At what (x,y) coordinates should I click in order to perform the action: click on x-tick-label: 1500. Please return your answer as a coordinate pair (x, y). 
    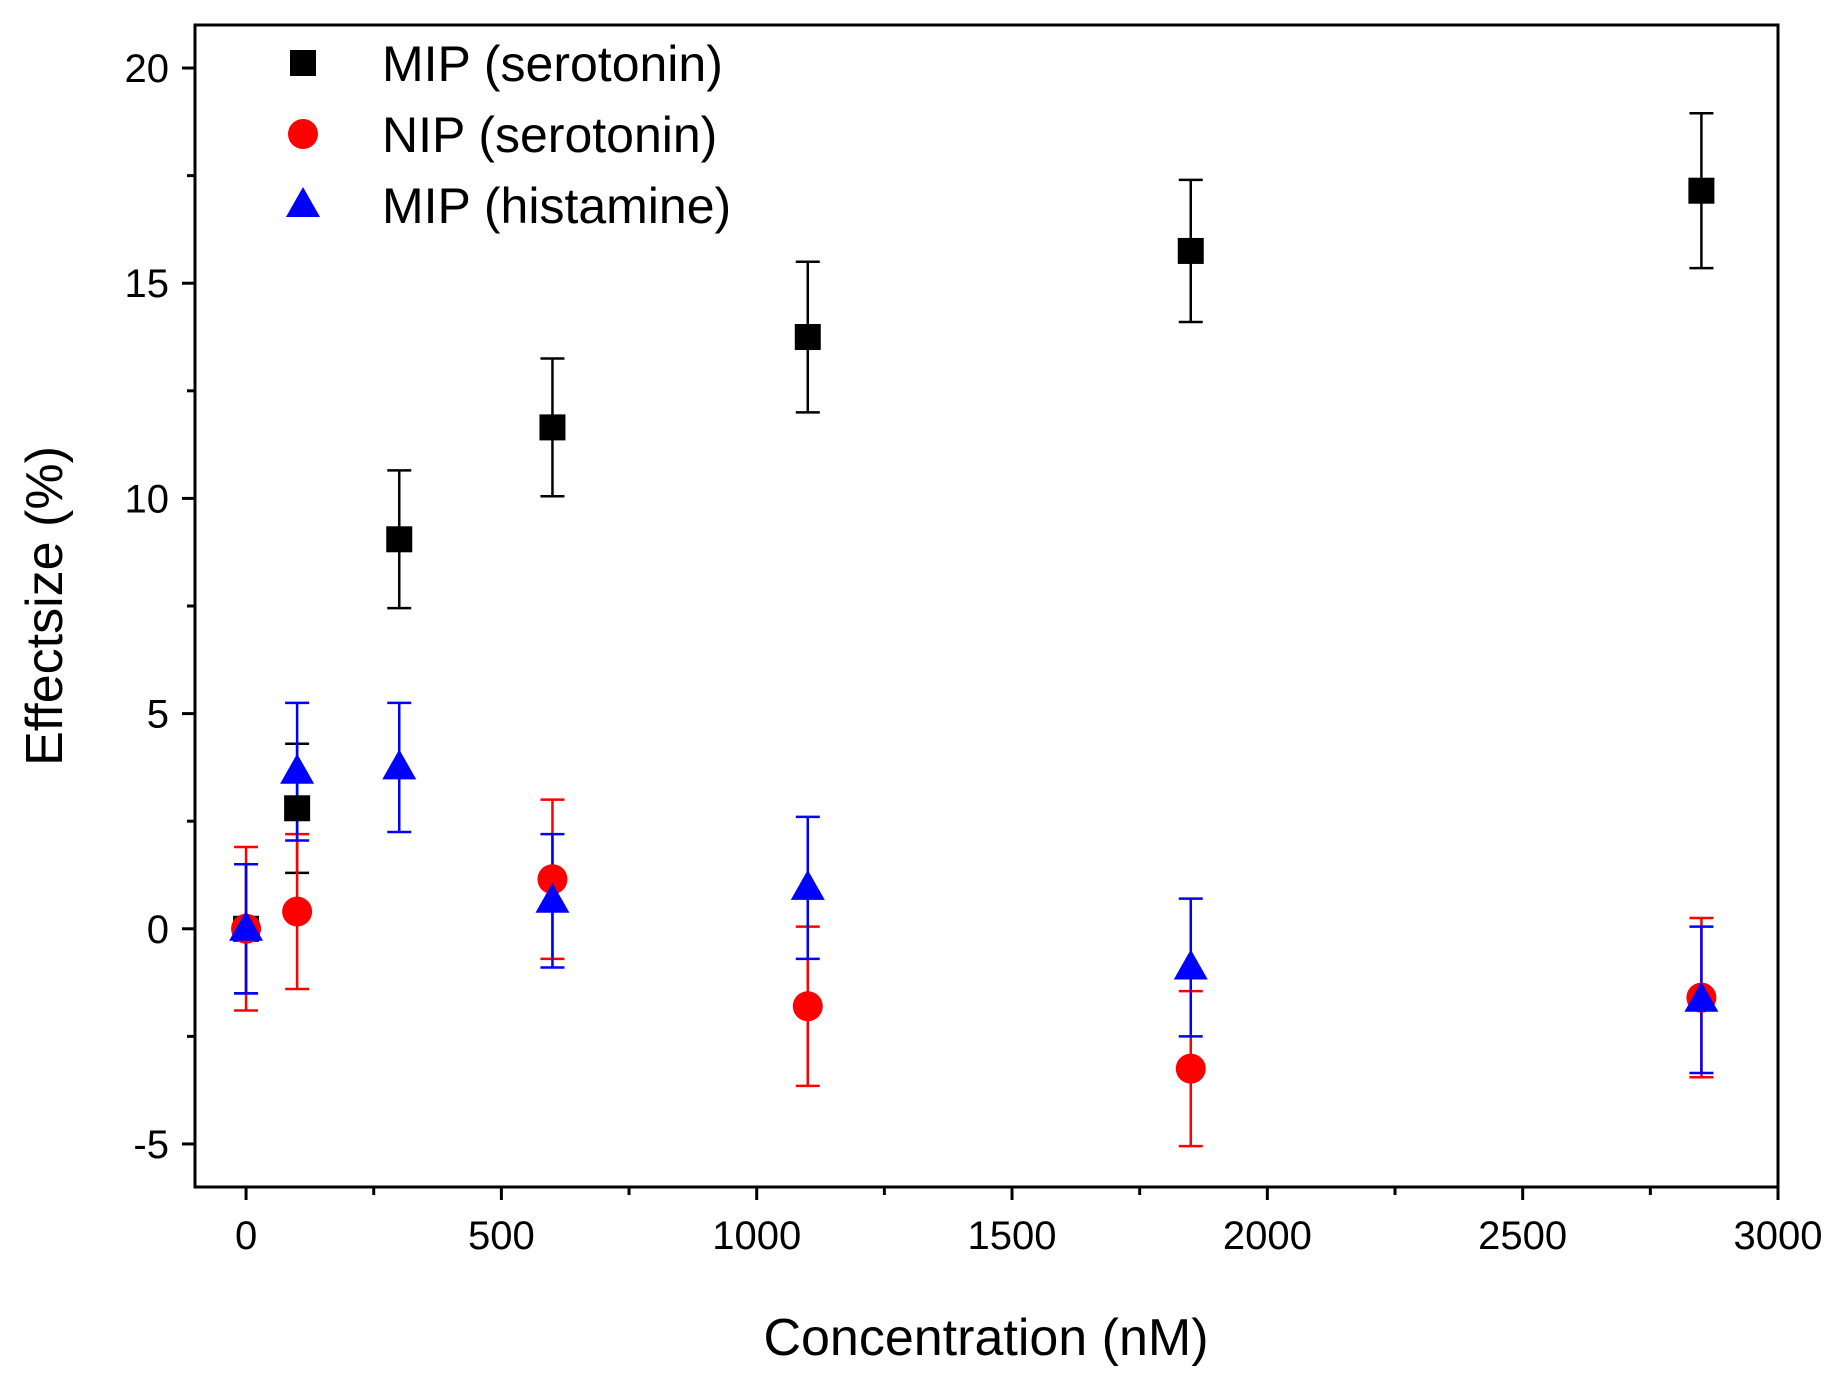
    Looking at the image, I should click on (1012, 1236).